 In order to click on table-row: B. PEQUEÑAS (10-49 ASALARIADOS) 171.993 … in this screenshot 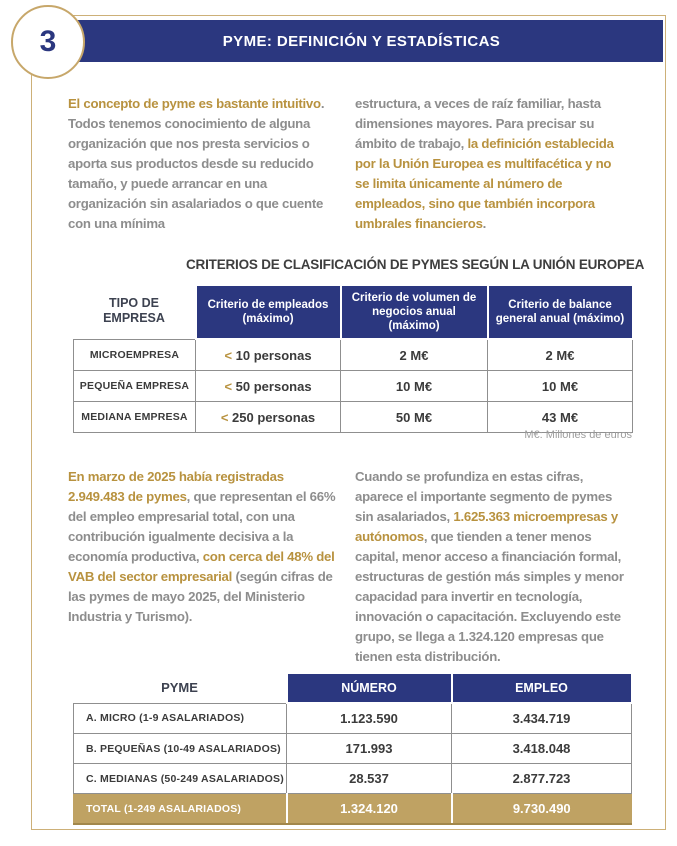, I will do `click(352, 748)`.